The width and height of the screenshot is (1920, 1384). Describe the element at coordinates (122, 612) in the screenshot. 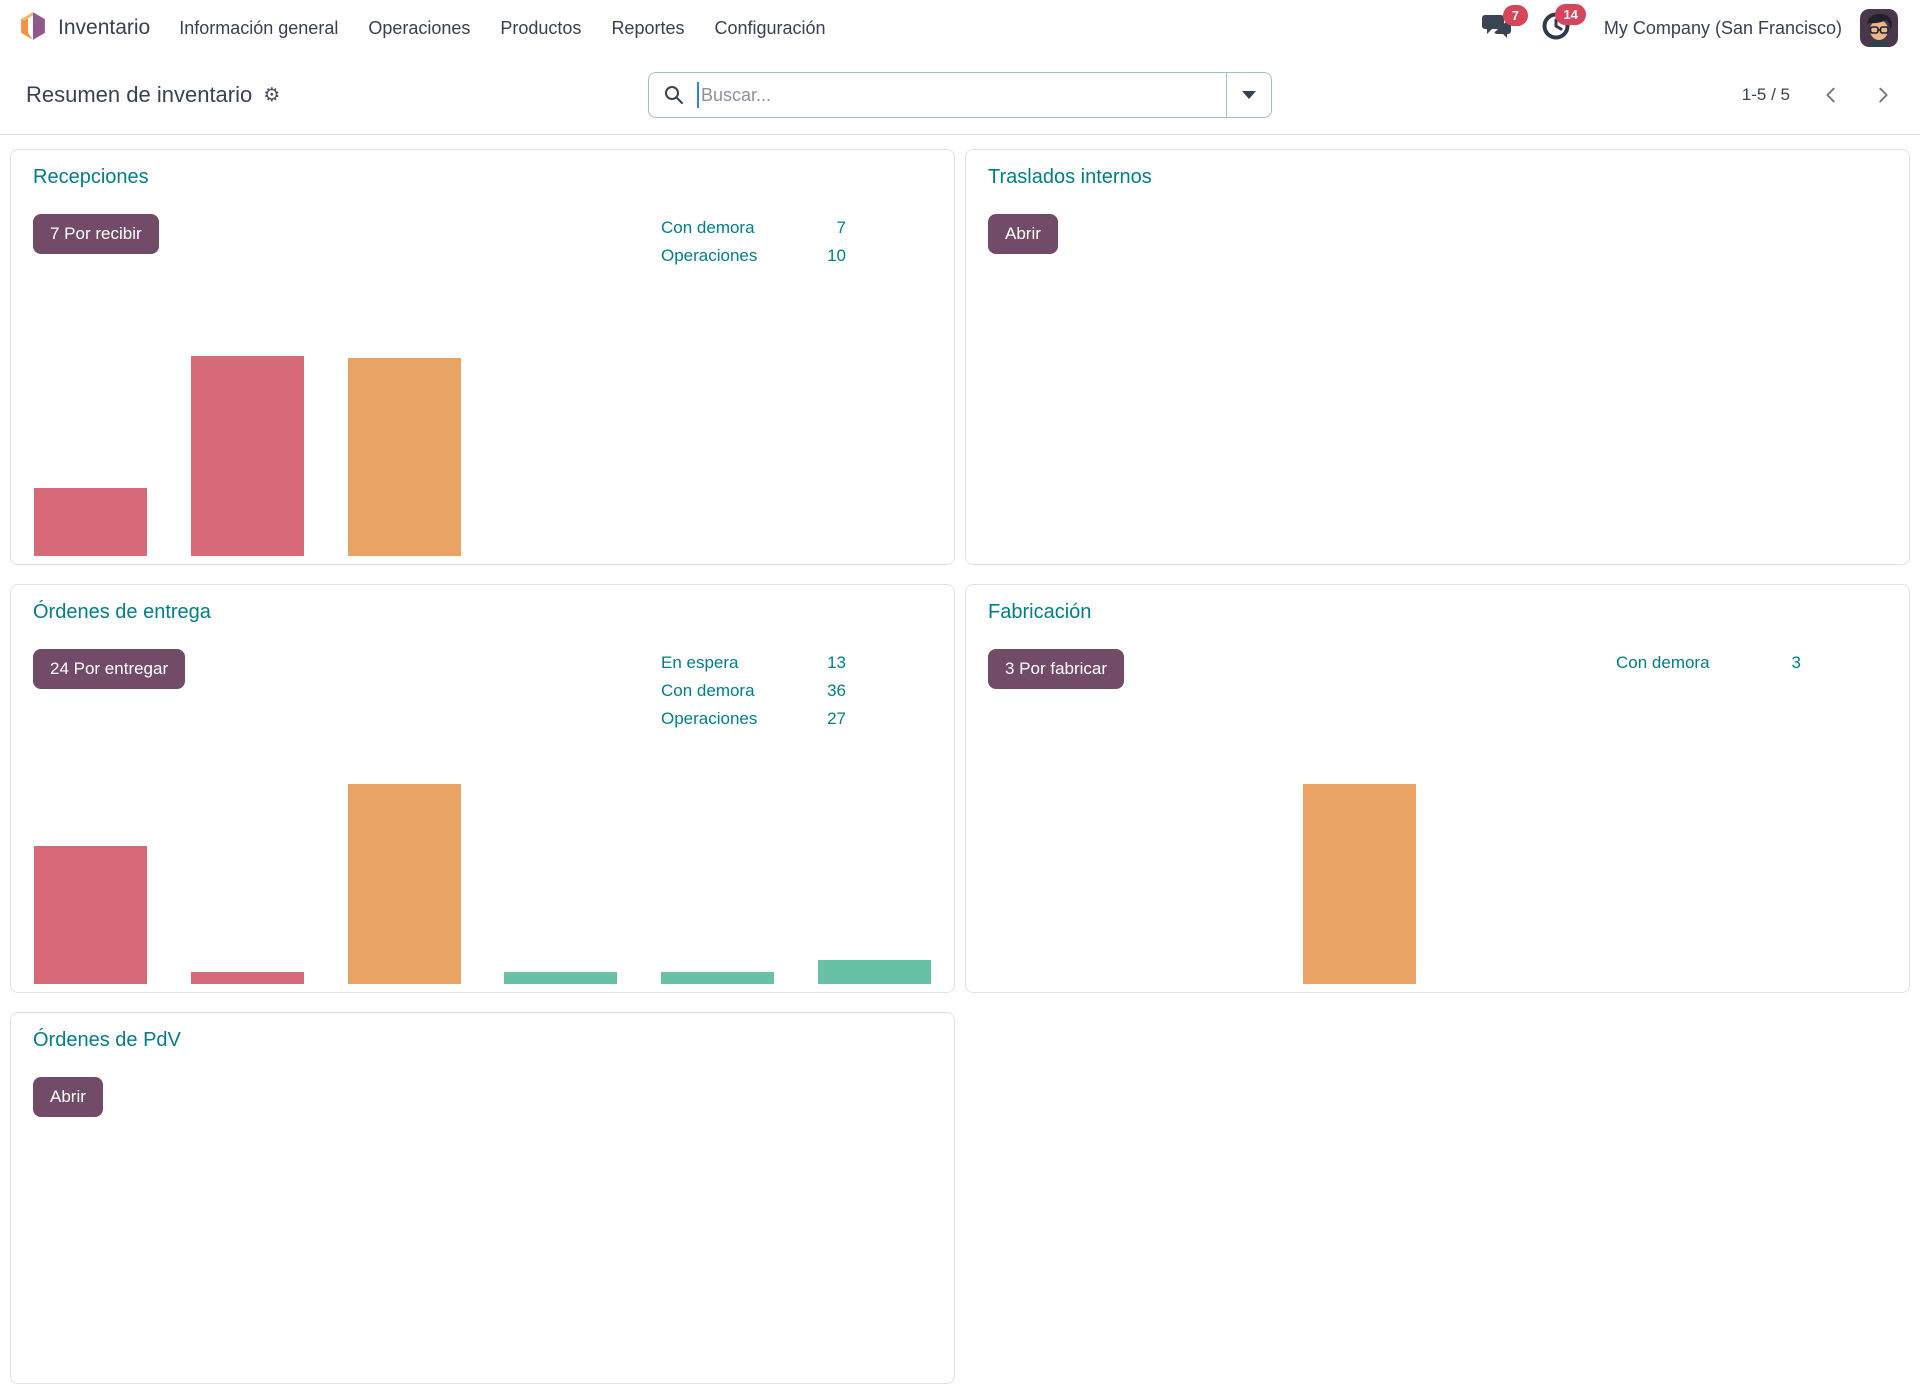

I see `card-title-link: Órdenes de entrega` at that location.